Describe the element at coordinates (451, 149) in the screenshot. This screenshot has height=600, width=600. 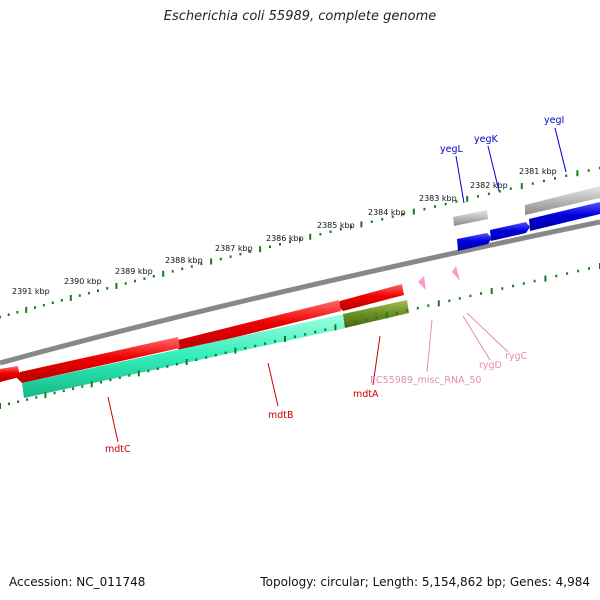
I see `label-yegL: yegL` at that location.